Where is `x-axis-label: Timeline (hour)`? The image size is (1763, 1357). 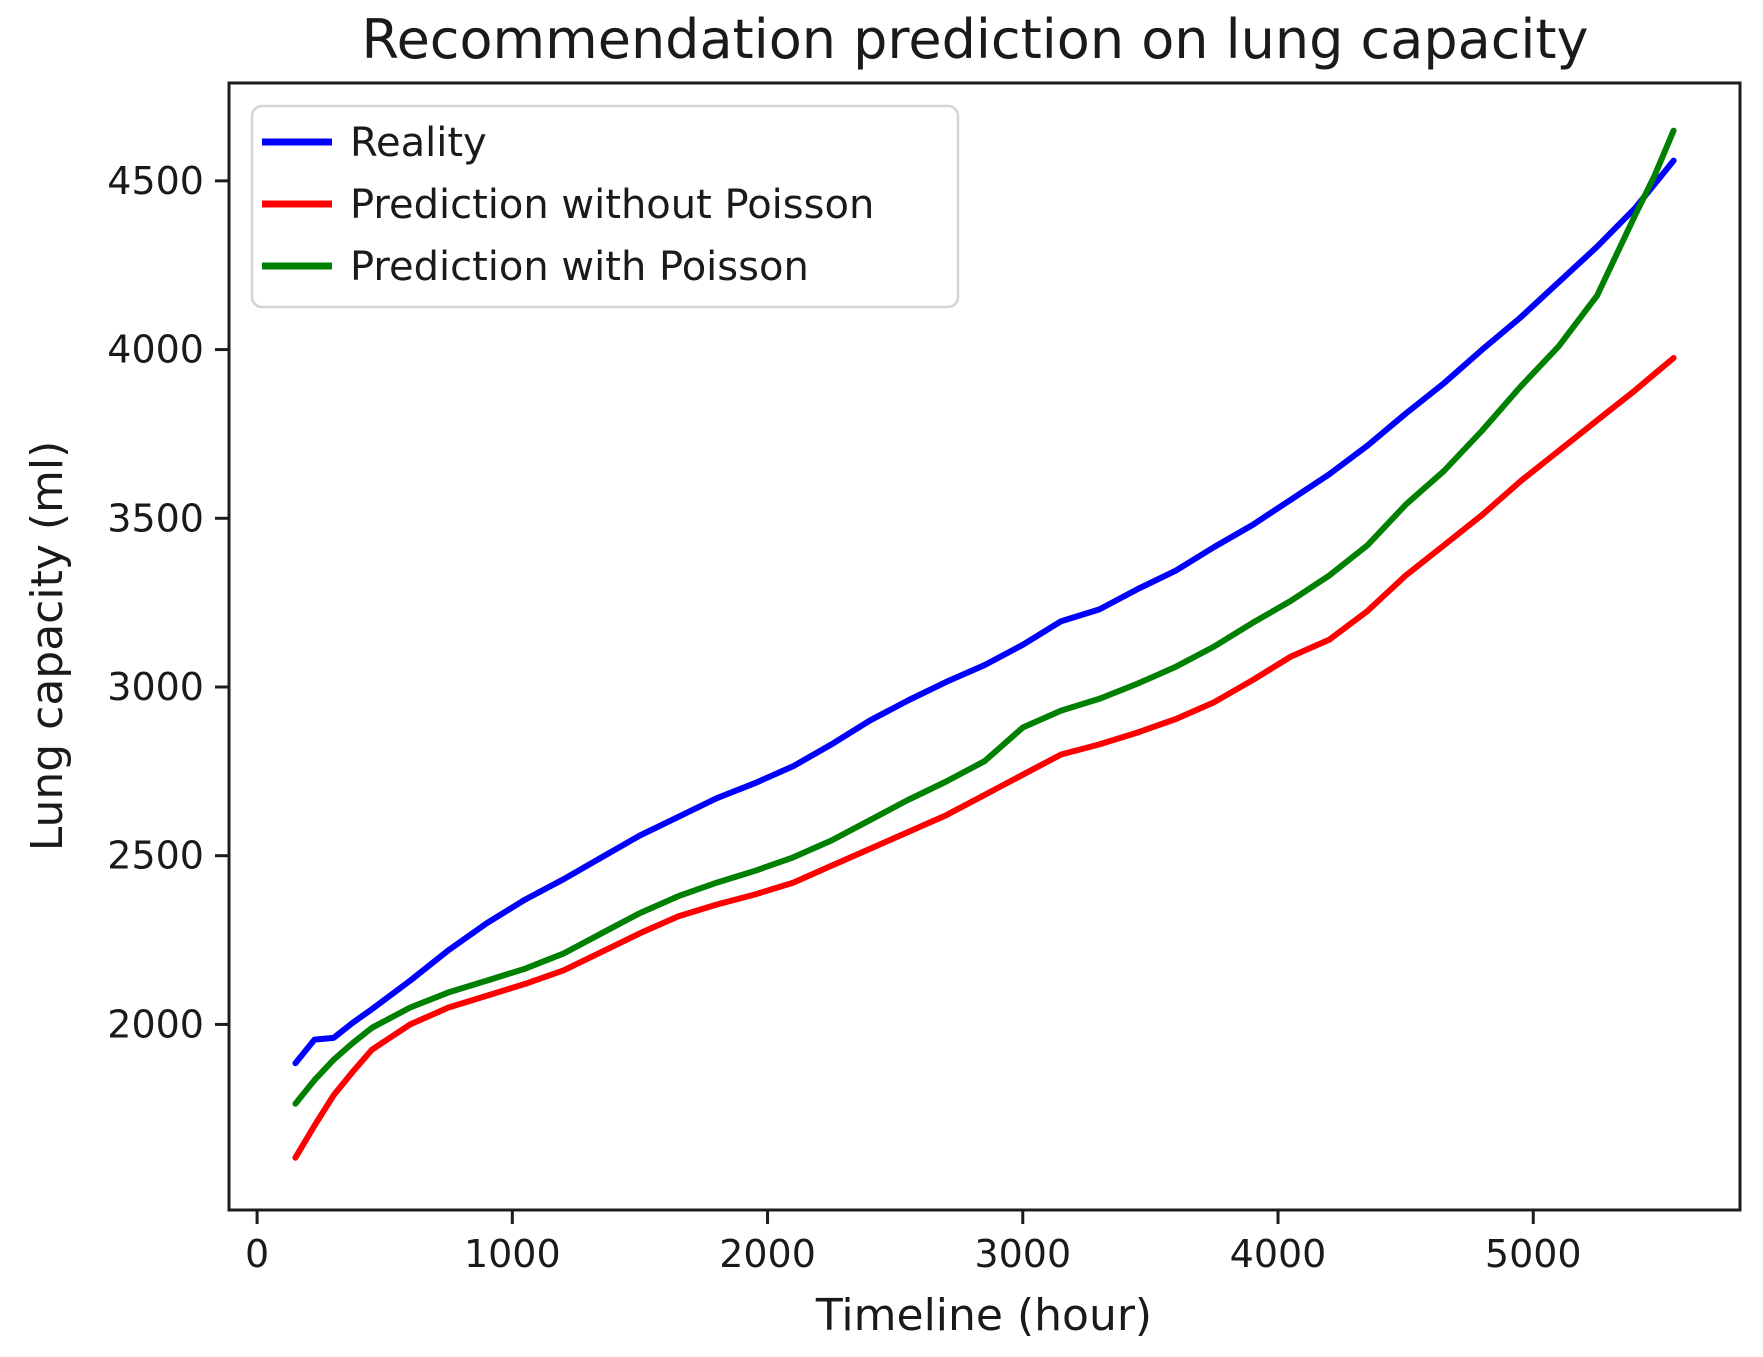
x-axis-label: Timeline (hour) is located at coordinates (983, 1315).